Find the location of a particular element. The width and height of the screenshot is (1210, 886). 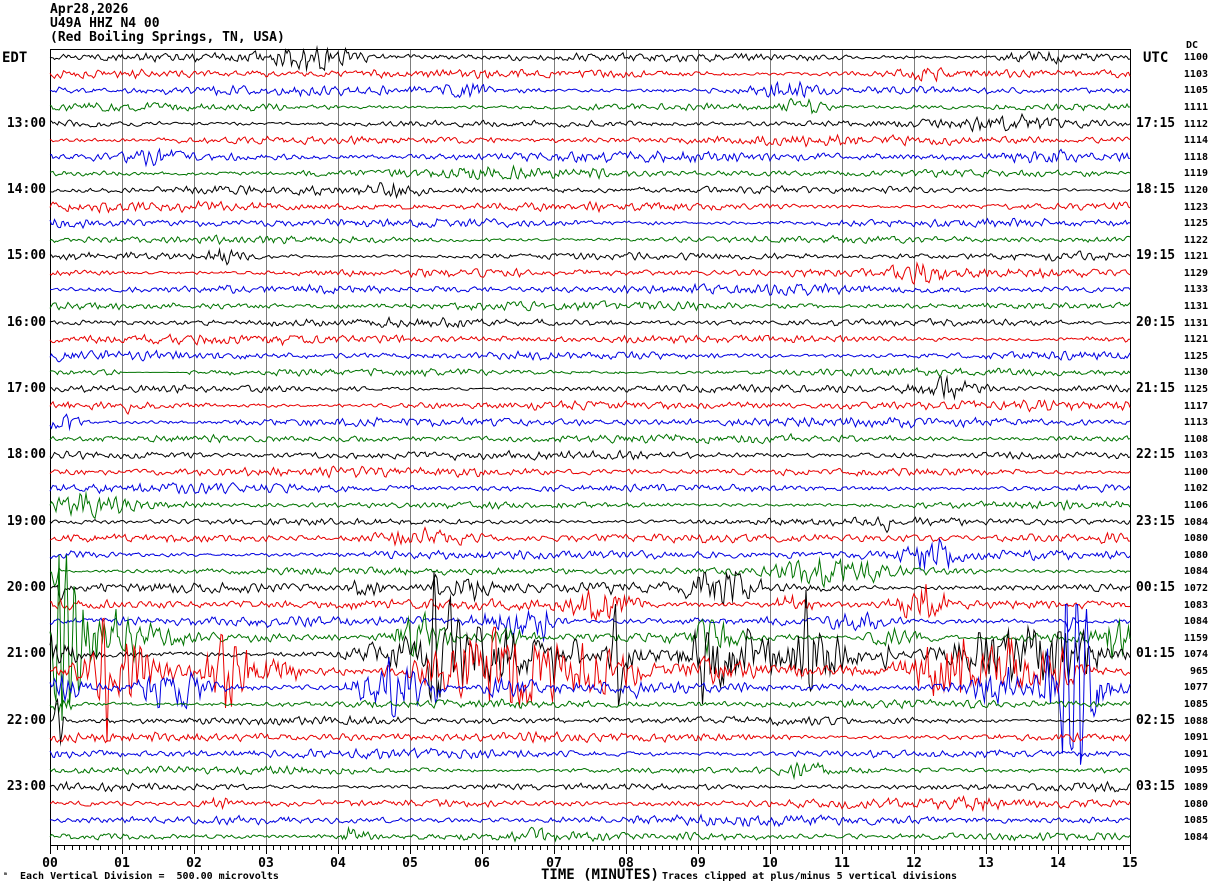

dc-value: 1133 is located at coordinates (1195, 290).